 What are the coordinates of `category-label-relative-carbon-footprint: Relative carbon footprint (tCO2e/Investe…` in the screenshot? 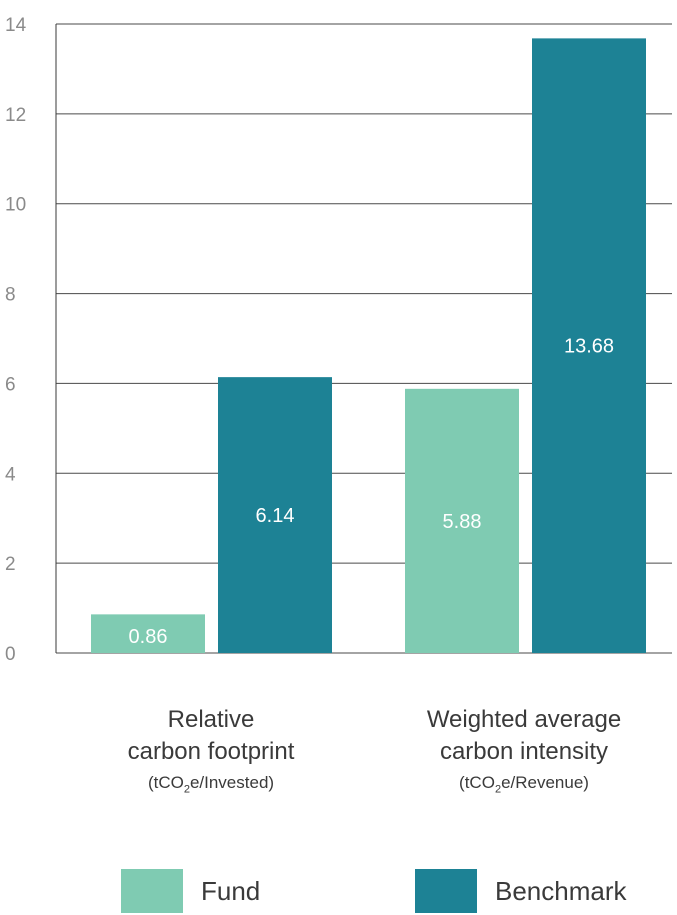 It's located at (211, 754).